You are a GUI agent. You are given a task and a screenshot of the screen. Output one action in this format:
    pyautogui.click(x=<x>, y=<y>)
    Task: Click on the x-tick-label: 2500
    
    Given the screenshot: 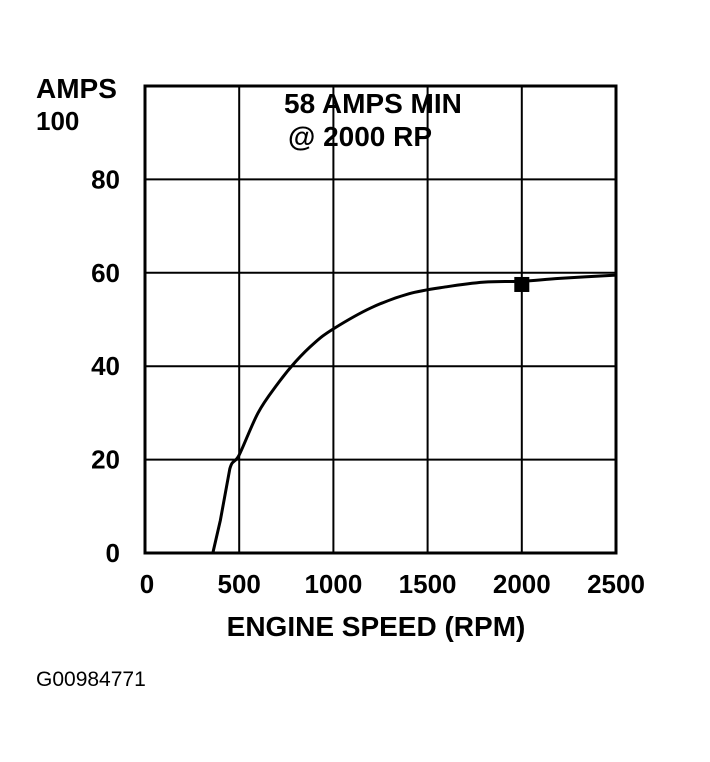 What is the action you would take?
    pyautogui.click(x=616, y=584)
    